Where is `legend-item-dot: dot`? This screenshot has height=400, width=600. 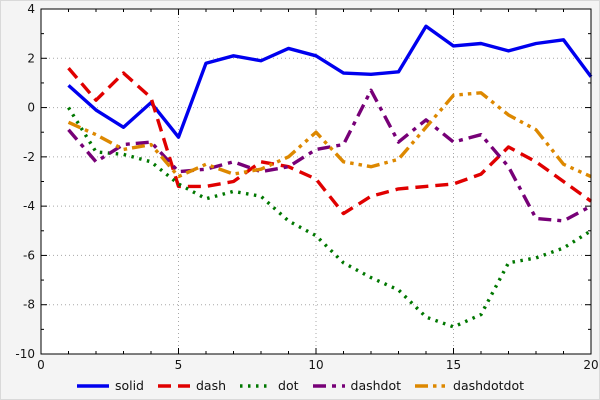 legend-item-dot: dot is located at coordinates (269, 385).